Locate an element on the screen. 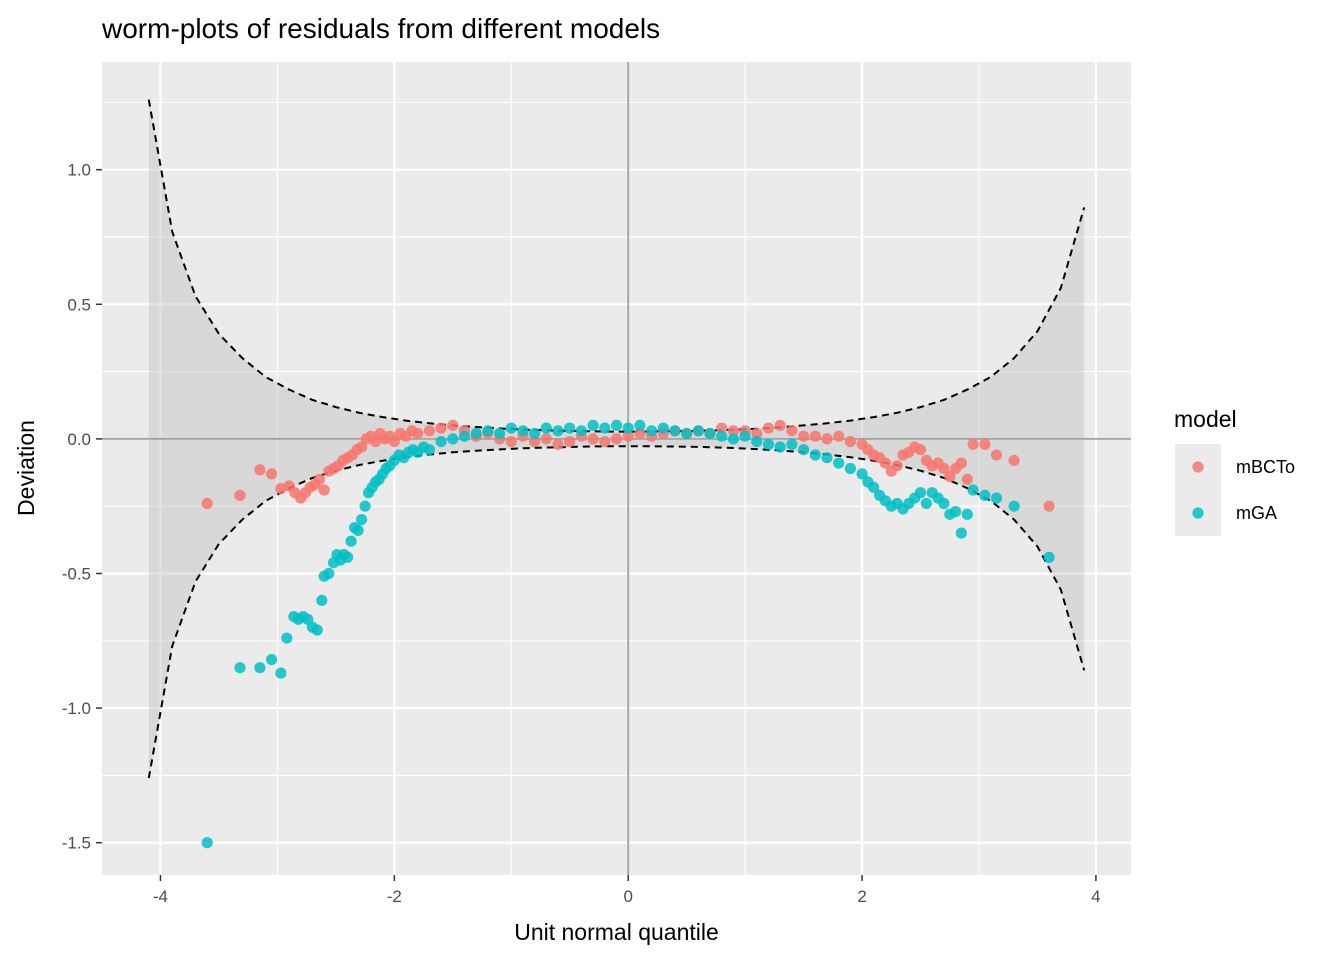  legend-key-mGA is located at coordinates (1198, 513).